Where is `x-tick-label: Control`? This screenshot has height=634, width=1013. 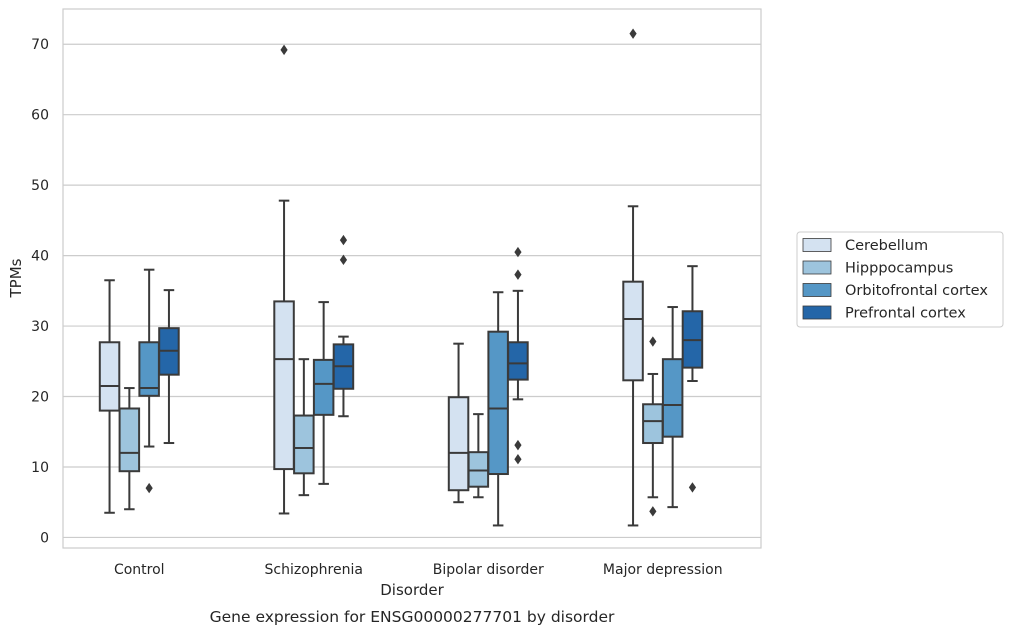
x-tick-label: Control is located at coordinates (139, 570).